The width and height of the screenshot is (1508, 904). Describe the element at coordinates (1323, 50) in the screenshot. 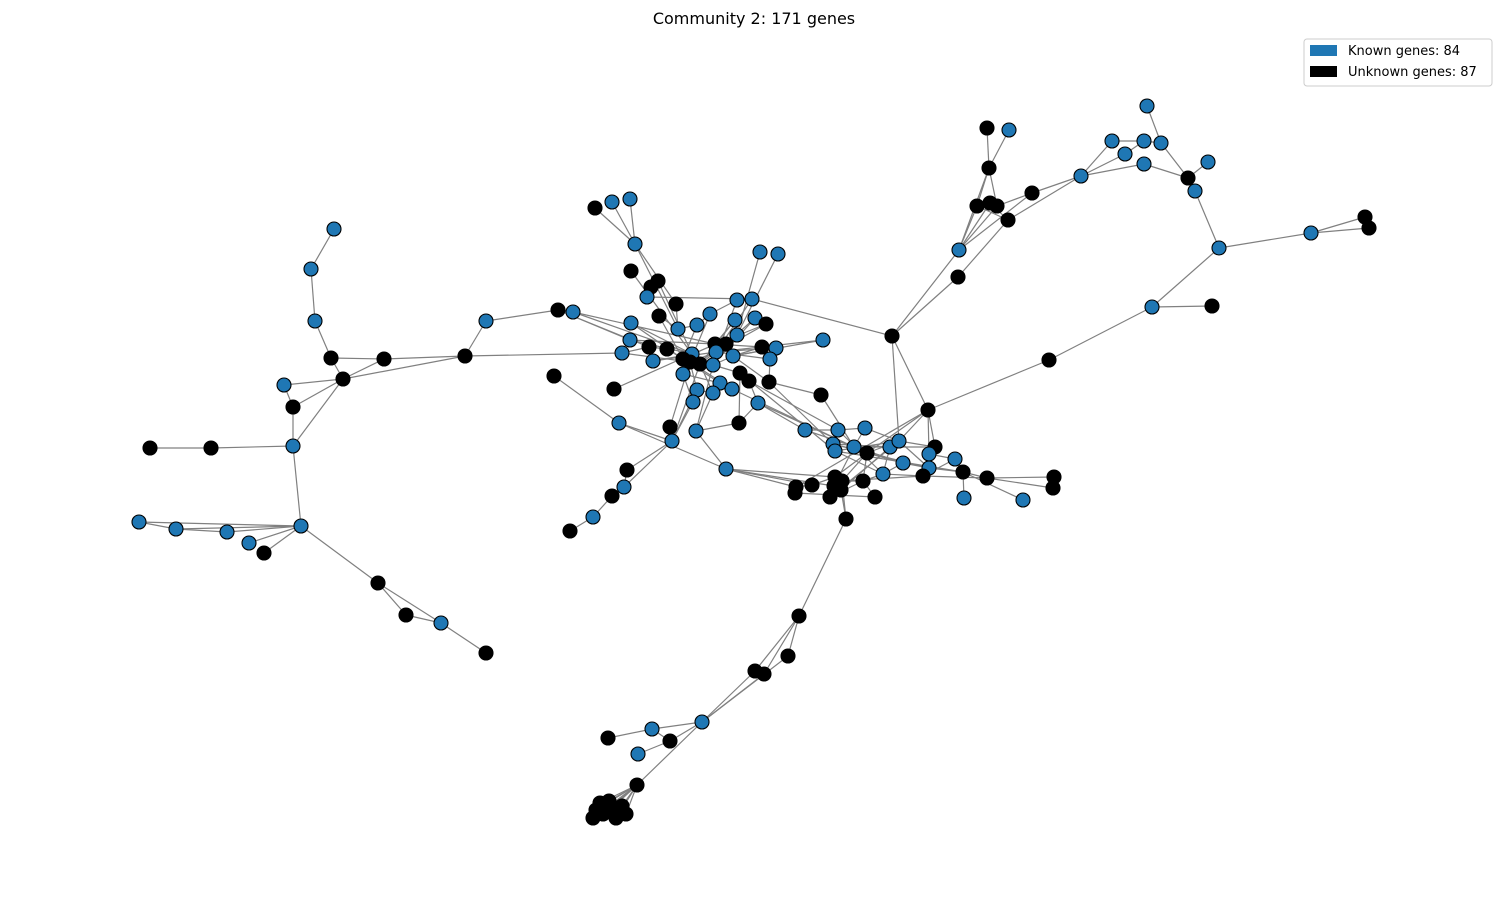

I see `legend-swatch-known` at that location.